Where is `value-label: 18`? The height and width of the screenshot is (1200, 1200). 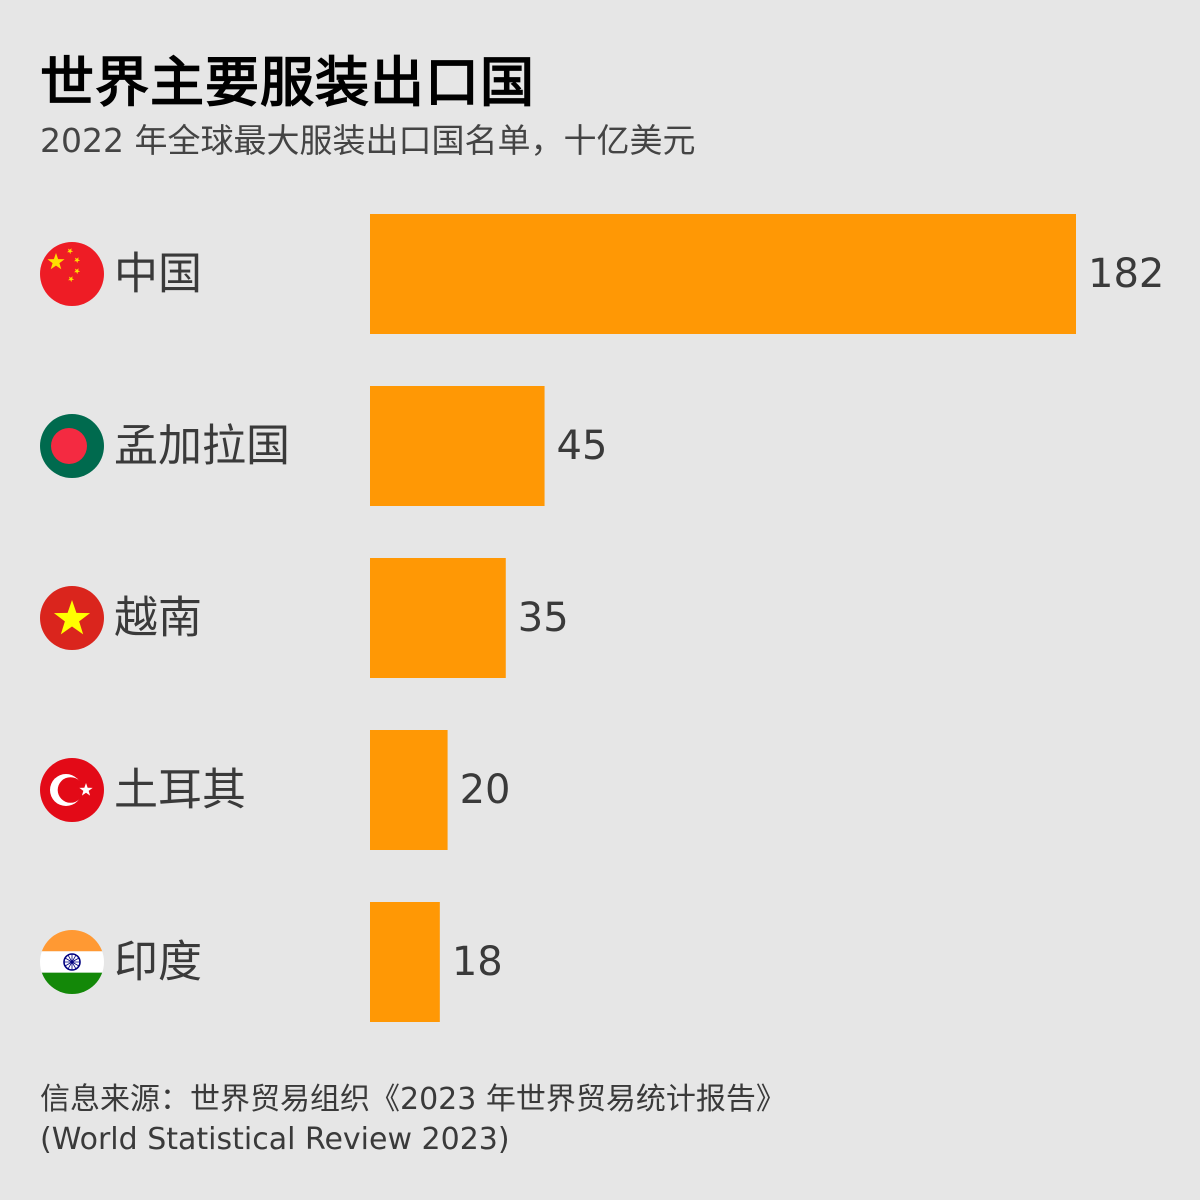
value-label: 18 is located at coordinates (477, 962).